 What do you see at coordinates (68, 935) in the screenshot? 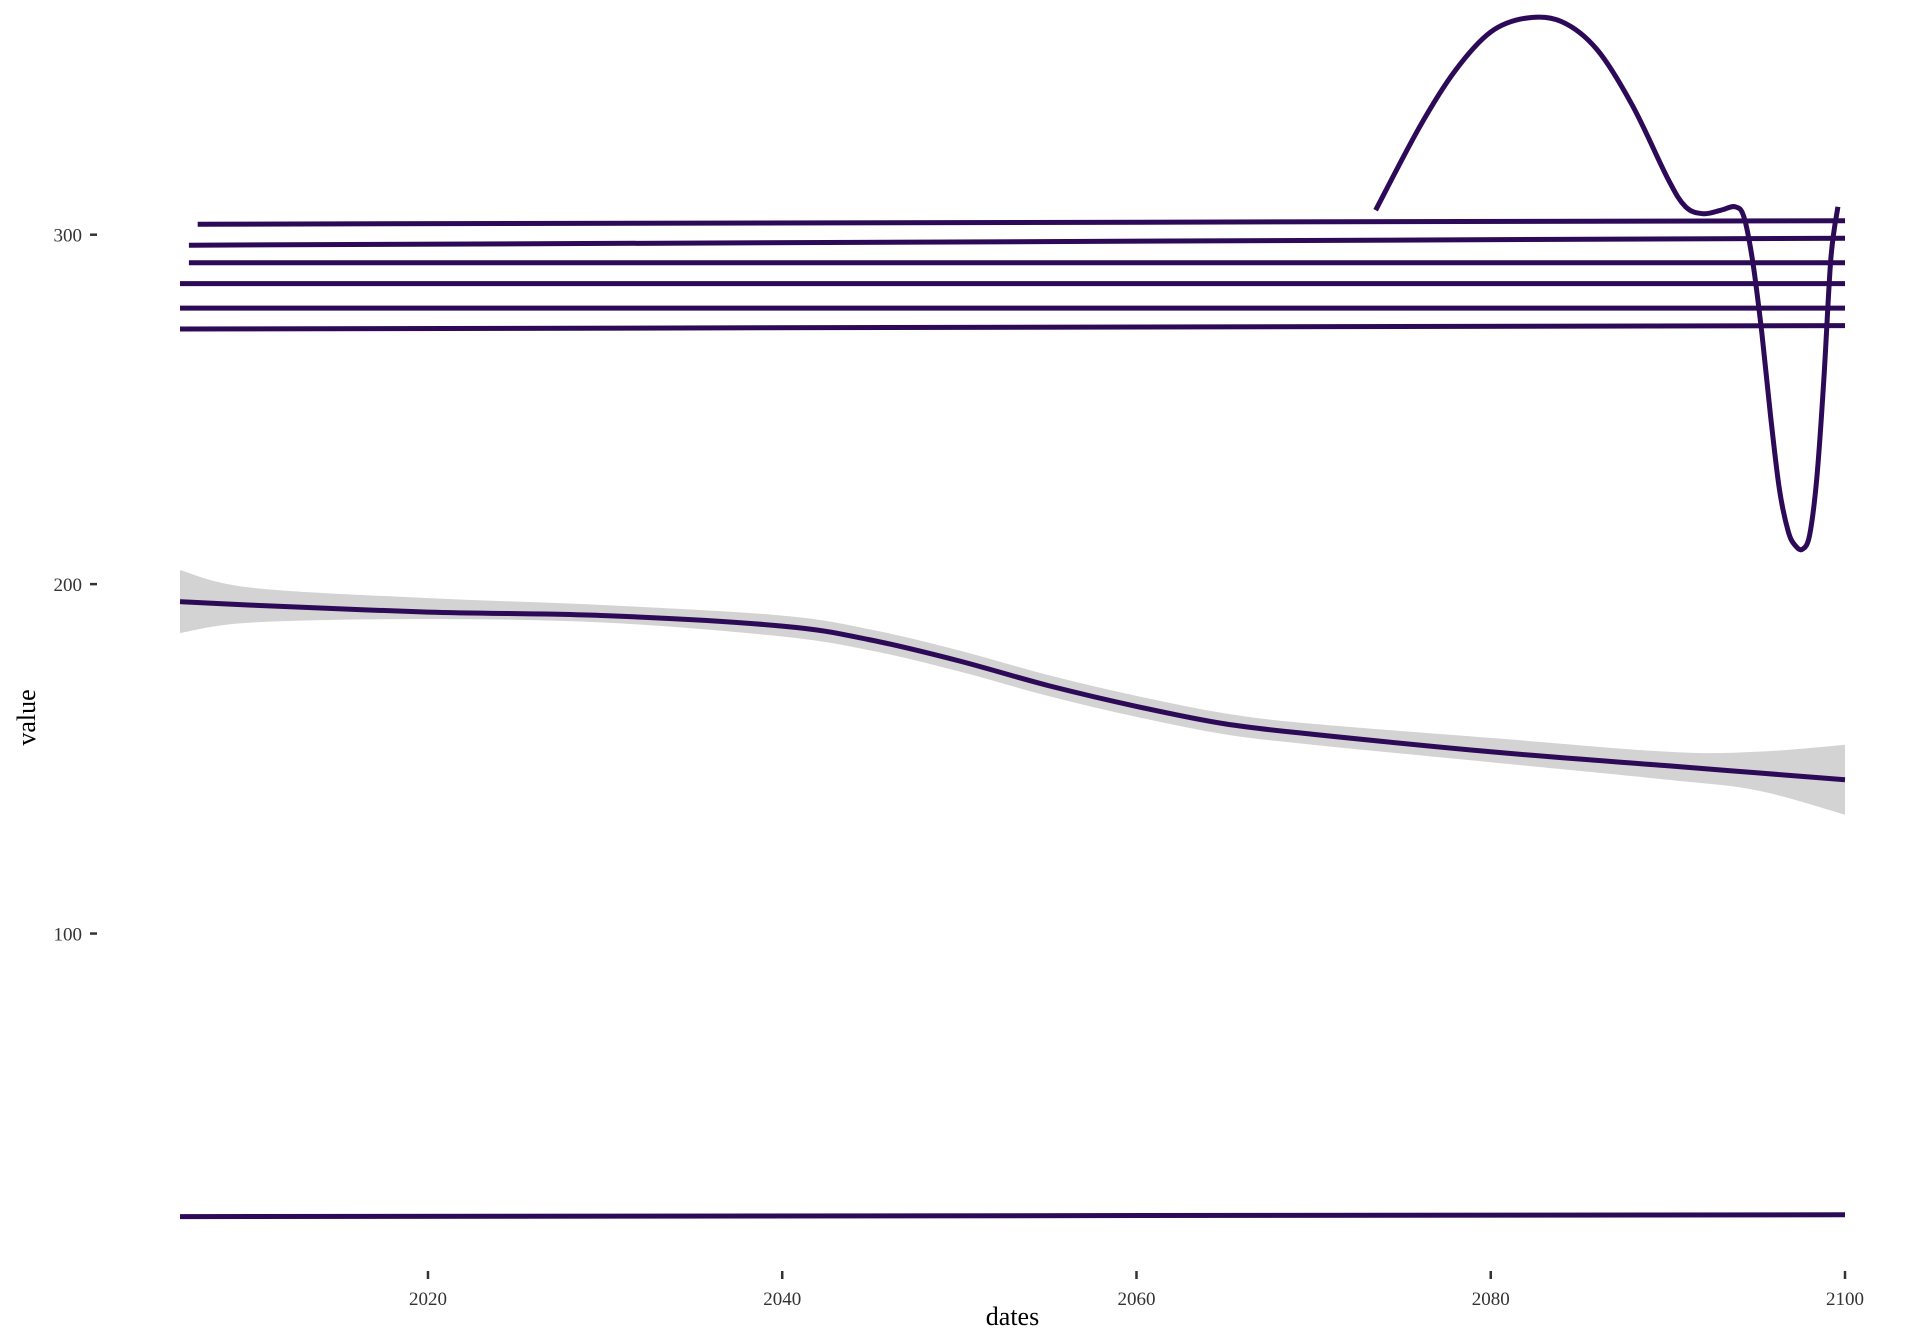
I see `y-tick-label: 100` at bounding box center [68, 935].